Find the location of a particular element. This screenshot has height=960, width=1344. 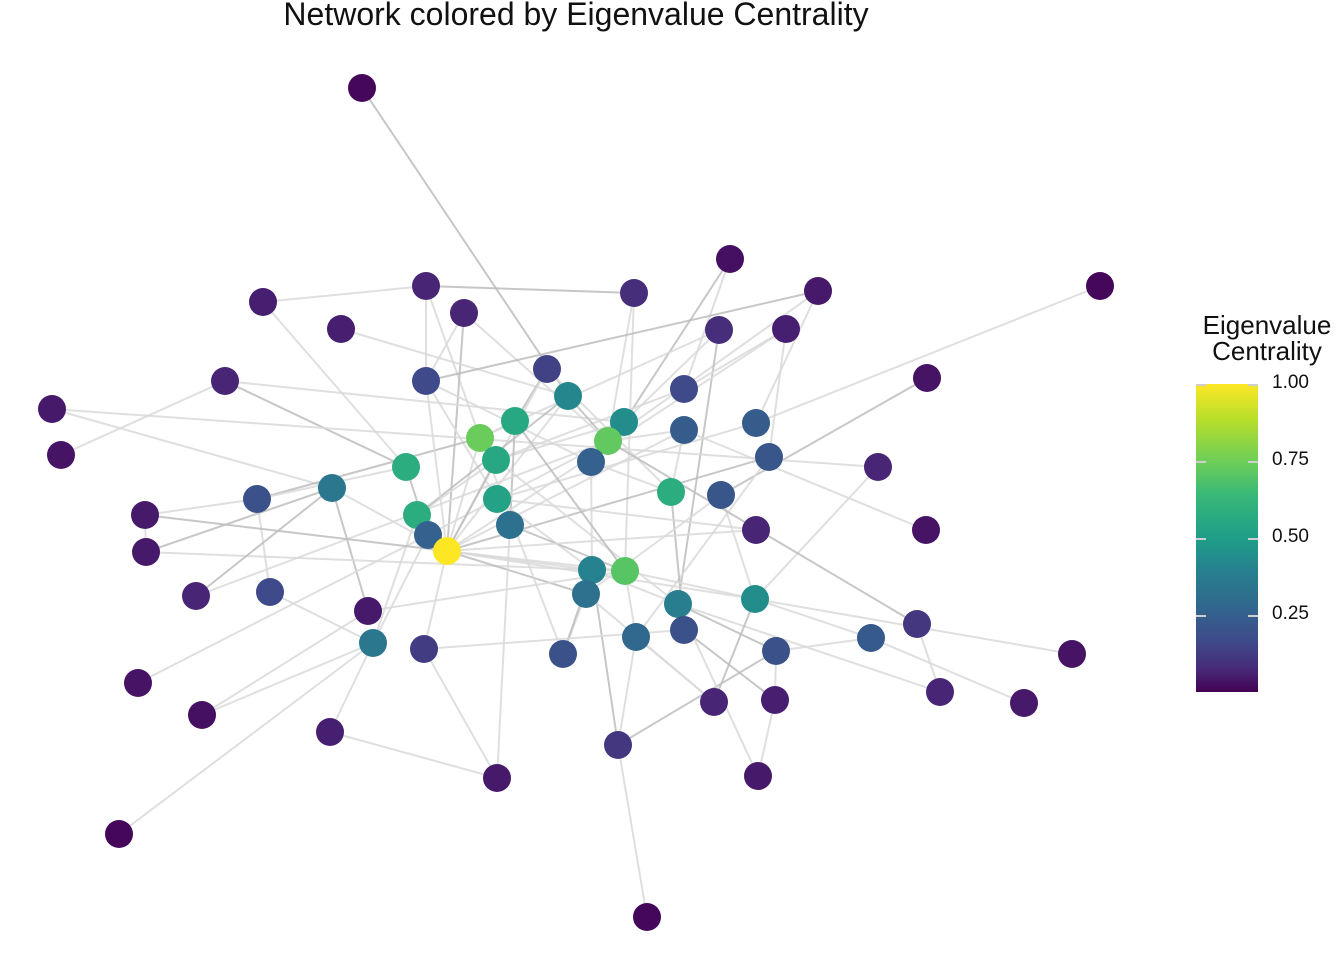

legend-colorbar-wrap: 1.00 0.75 0.50 0.25 is located at coordinates (1252, 532).